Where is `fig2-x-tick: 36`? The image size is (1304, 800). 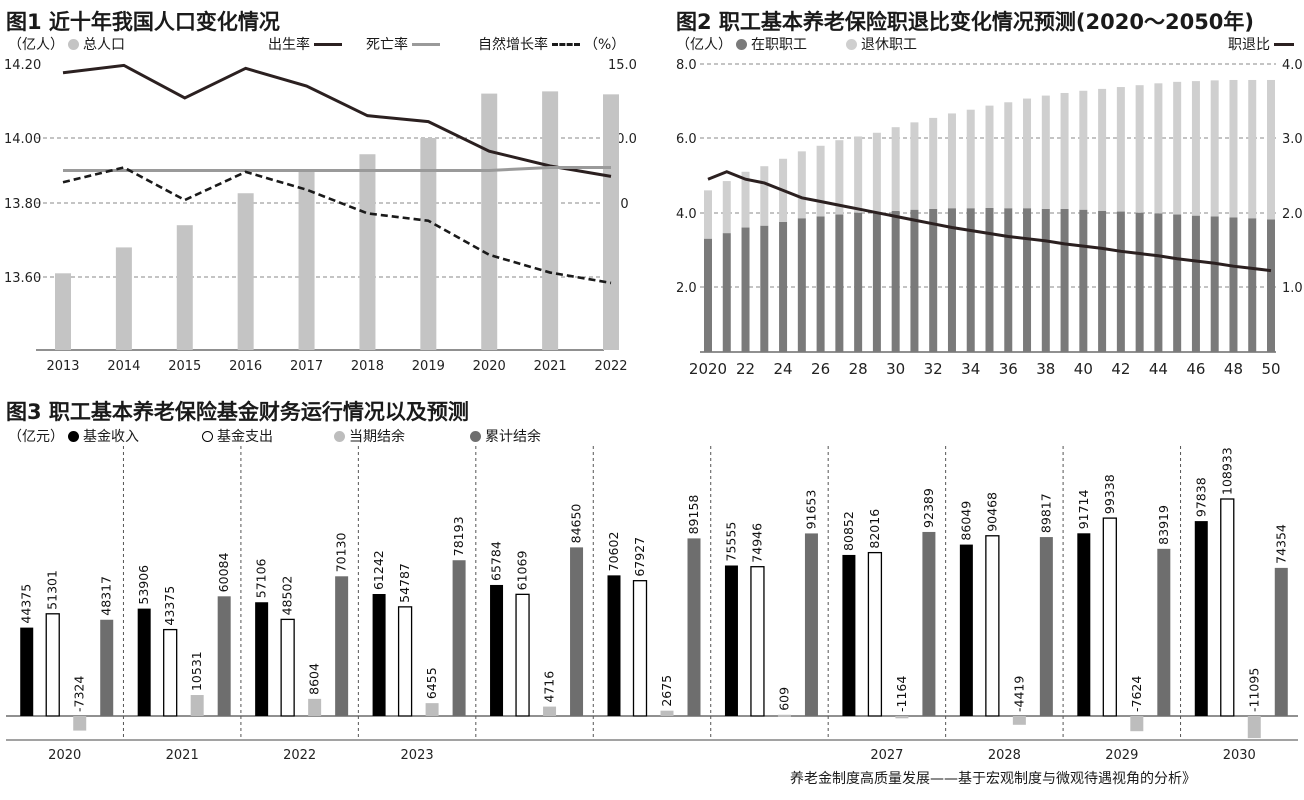 fig2-x-tick: 36 is located at coordinates (1008, 369).